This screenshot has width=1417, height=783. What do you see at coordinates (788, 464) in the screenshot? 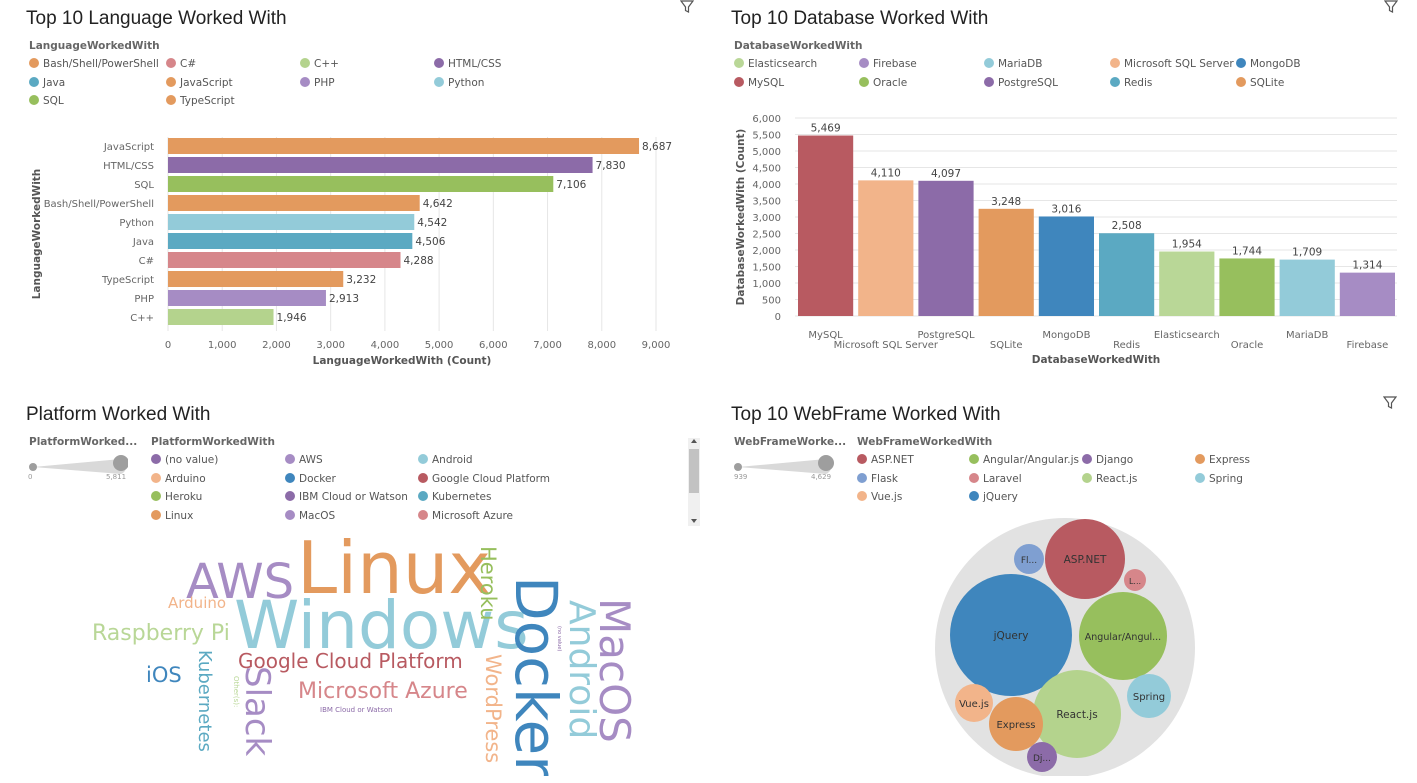
I see `webframe-size-slider` at bounding box center [788, 464].